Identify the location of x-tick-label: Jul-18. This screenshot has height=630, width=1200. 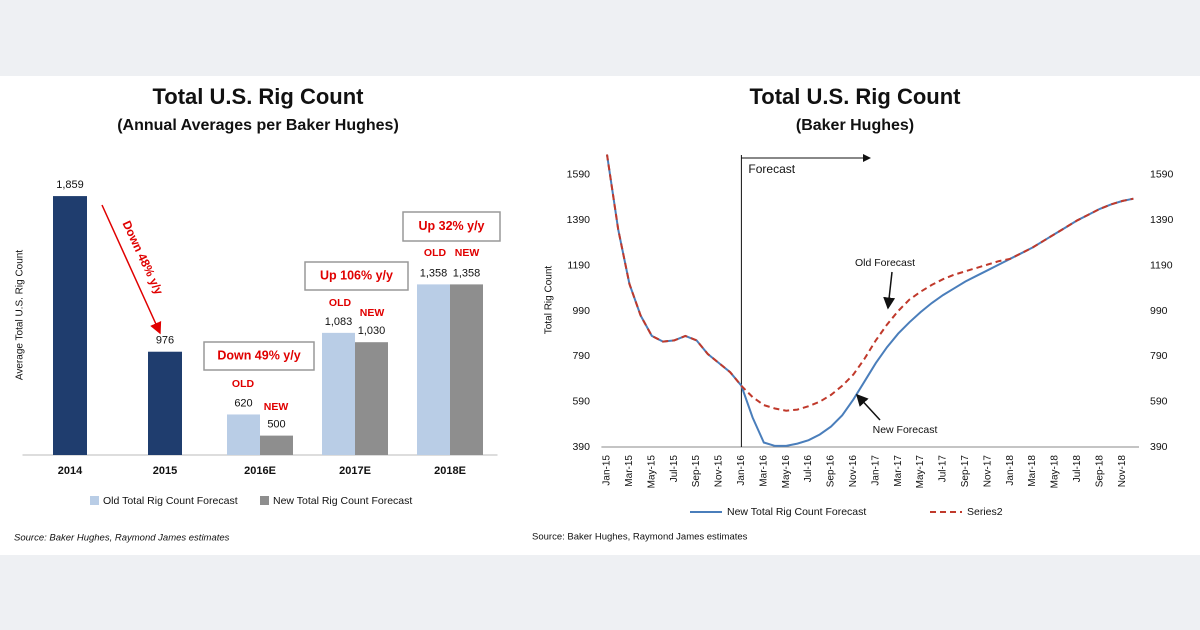
(1077, 469).